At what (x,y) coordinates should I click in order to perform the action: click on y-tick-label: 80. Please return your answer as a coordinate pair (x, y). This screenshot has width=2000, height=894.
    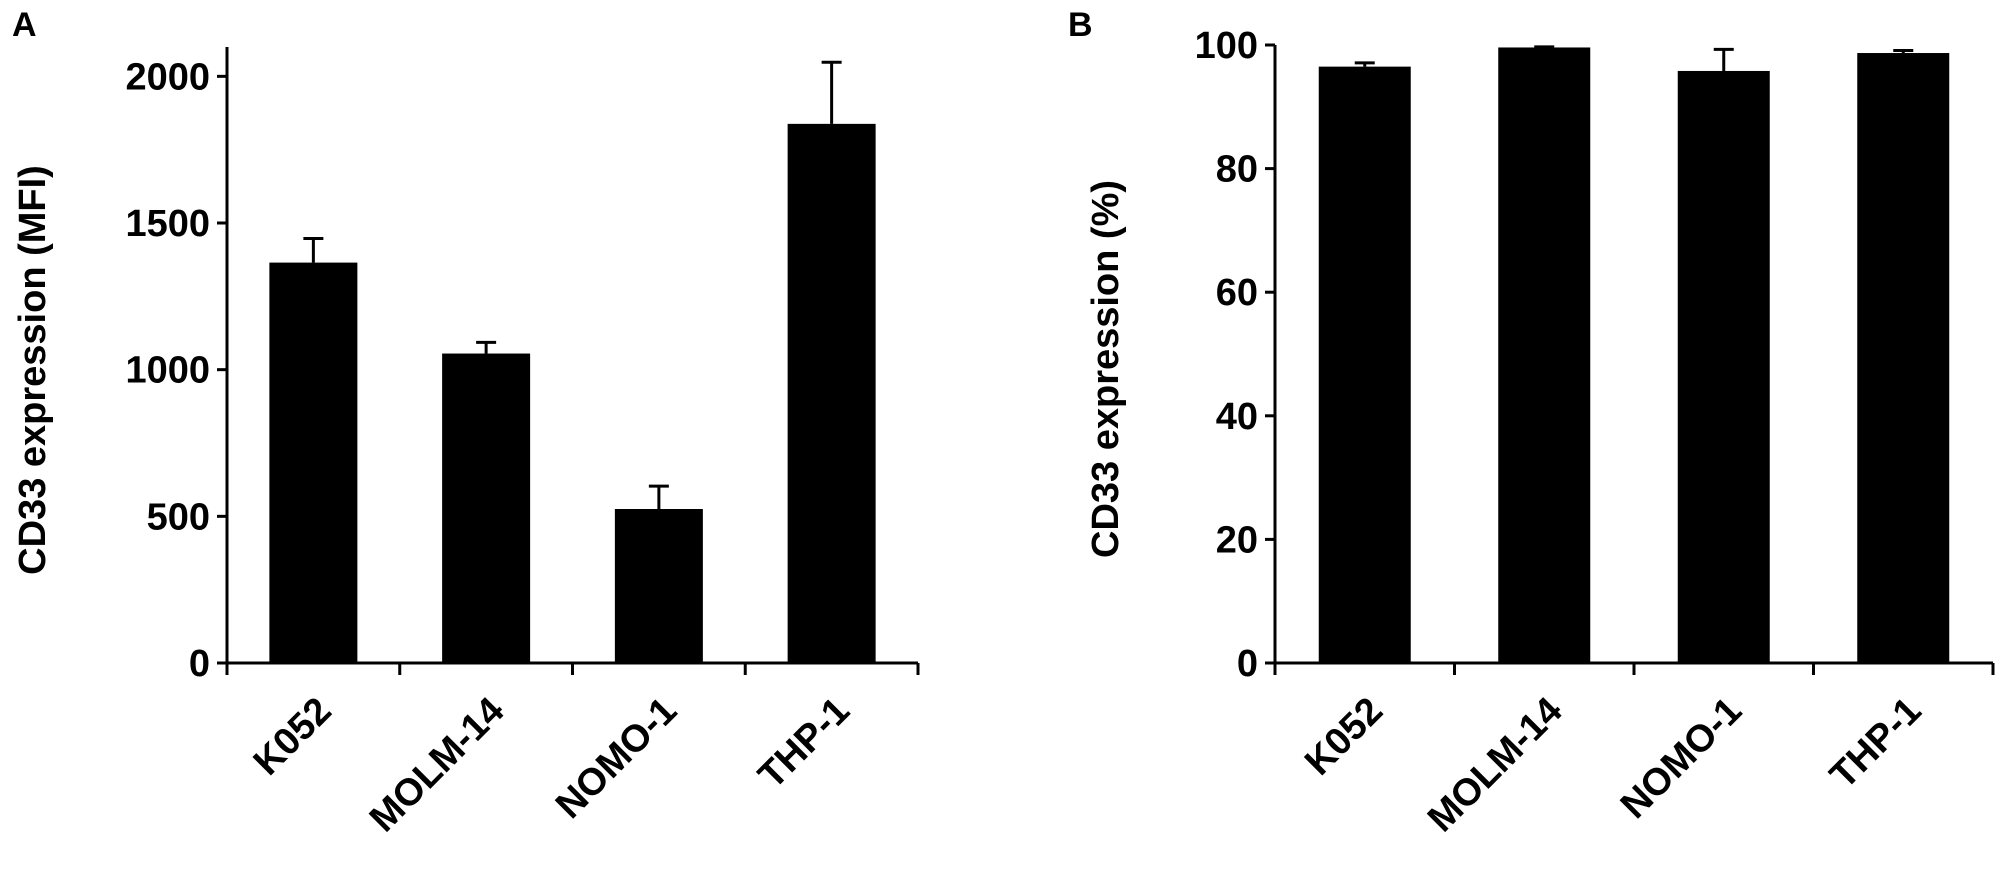
    Looking at the image, I should click on (1237, 170).